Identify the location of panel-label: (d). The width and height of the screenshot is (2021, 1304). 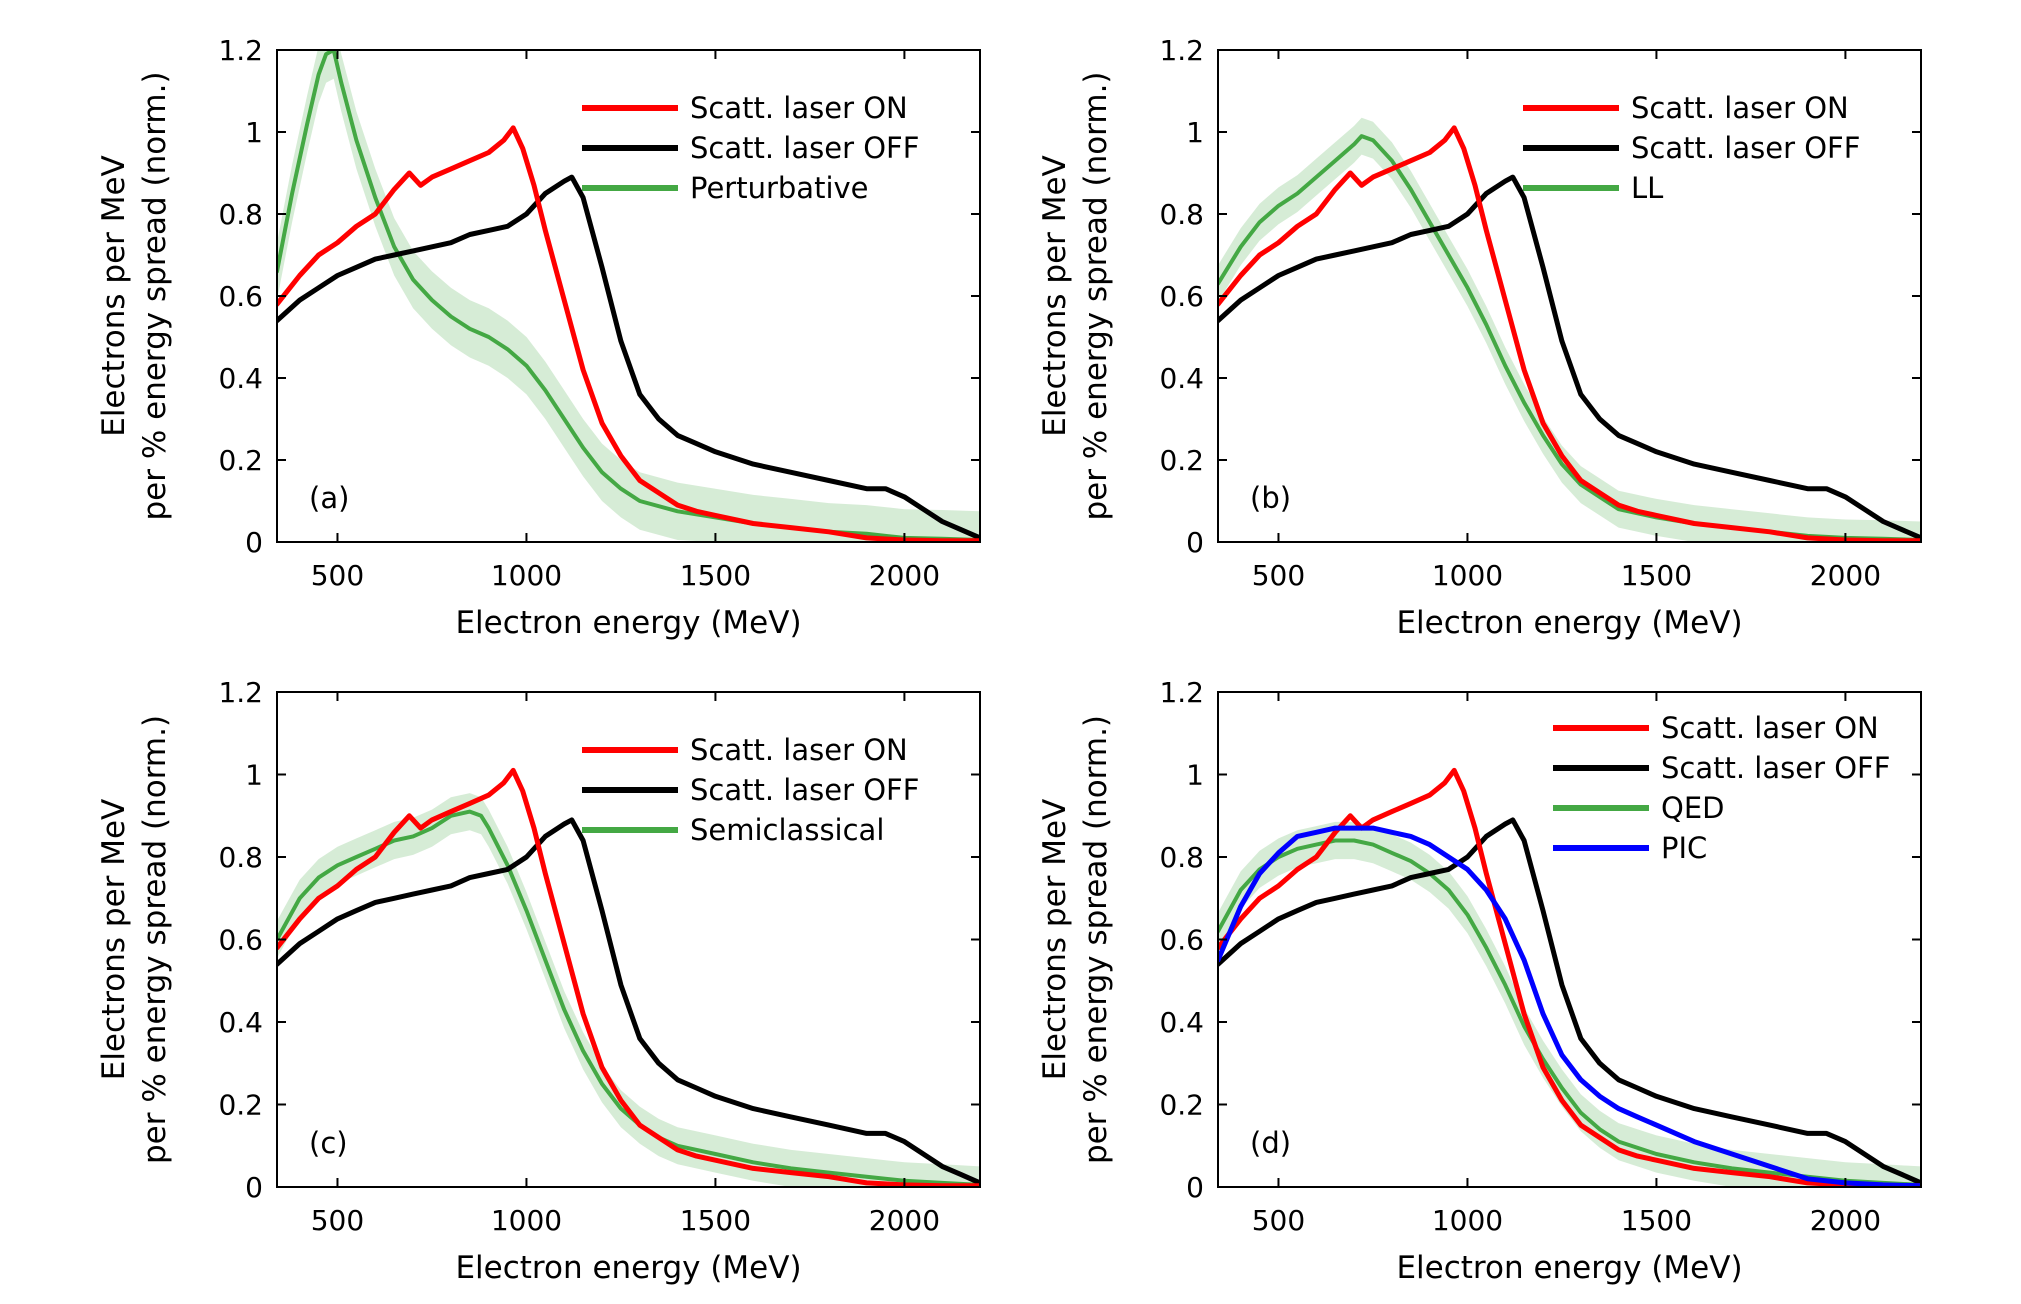
(1270, 1143).